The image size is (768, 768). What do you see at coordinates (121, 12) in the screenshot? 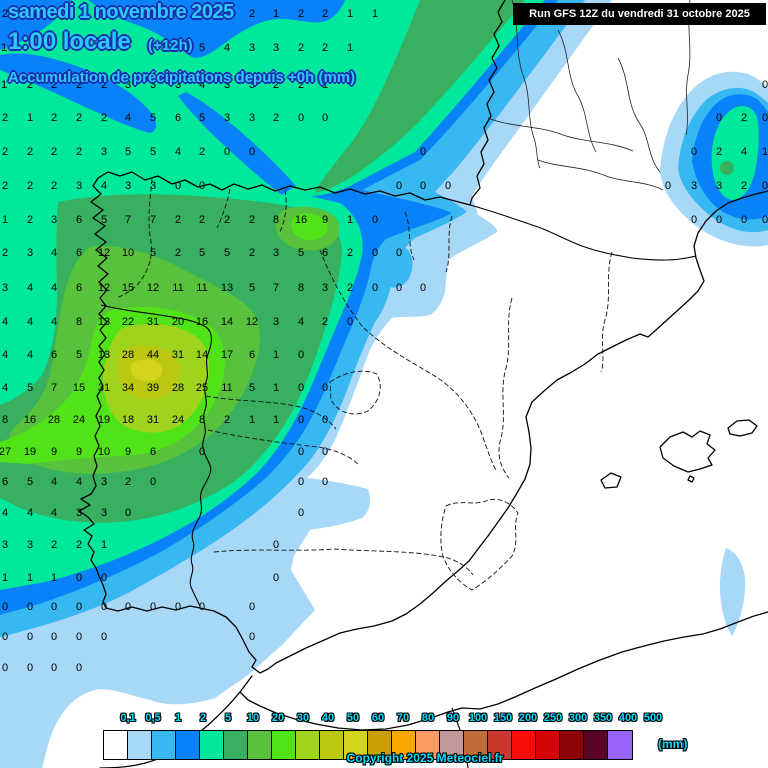
I see `forecast-date: samedi 1 novembre 2025` at bounding box center [121, 12].